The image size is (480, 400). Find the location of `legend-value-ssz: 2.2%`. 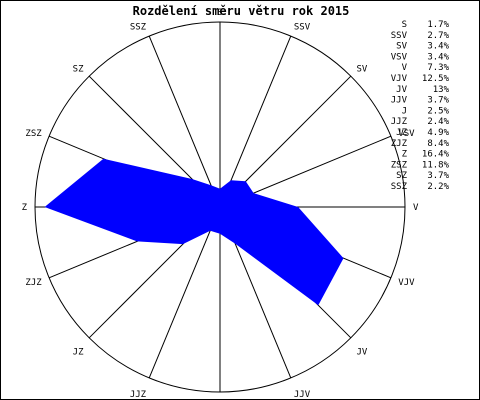

legend-value-ssz: 2.2% is located at coordinates (438, 187).